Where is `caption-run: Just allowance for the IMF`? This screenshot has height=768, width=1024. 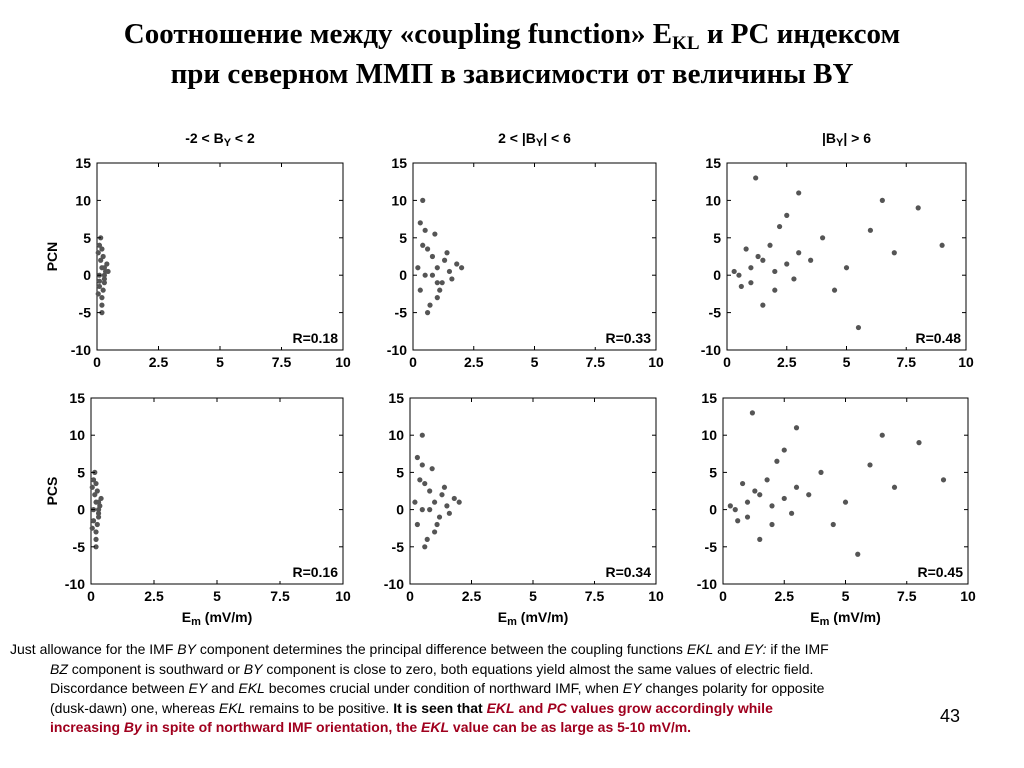
caption-run: Just allowance for the IMF is located at coordinates (94, 649).